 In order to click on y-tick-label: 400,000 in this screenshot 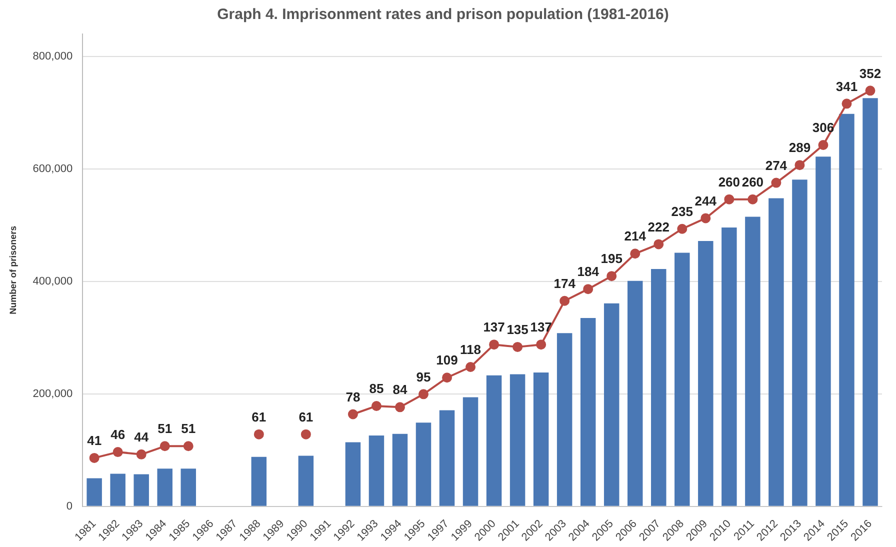, I will do `click(52, 281)`.